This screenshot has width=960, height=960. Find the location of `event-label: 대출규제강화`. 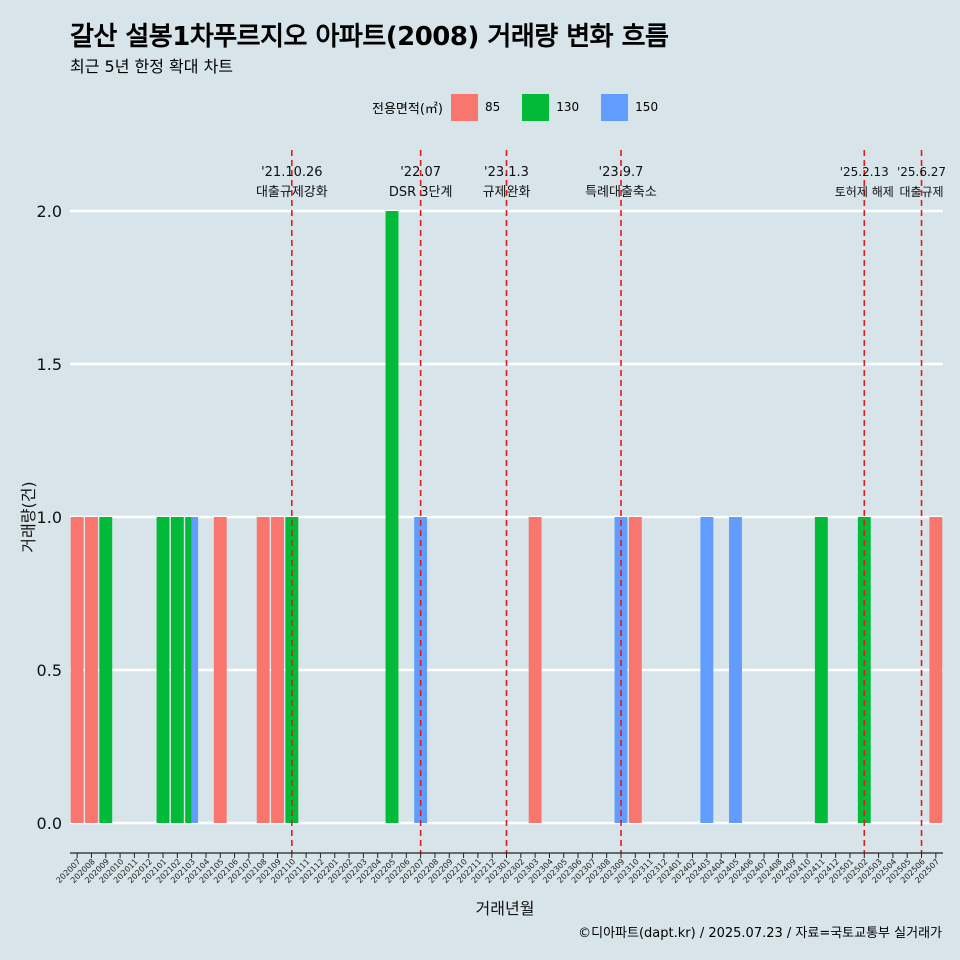

event-label: 대출규제강화 is located at coordinates (292, 192).